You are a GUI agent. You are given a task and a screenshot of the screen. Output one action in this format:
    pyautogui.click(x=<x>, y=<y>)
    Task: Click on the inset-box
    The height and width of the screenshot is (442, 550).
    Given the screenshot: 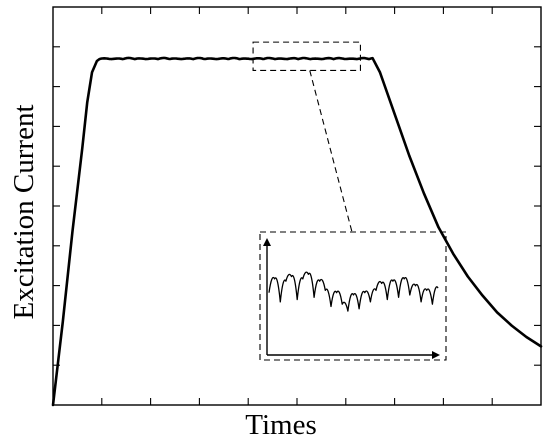 What is the action you would take?
    pyautogui.click(x=353, y=296)
    